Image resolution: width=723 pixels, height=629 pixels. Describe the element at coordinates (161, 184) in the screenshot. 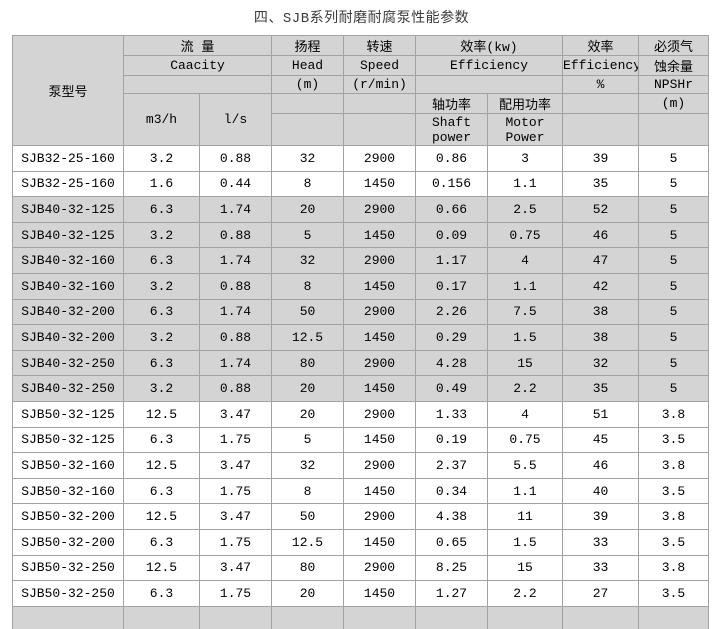

I see `value-cell: 1.6` at that location.